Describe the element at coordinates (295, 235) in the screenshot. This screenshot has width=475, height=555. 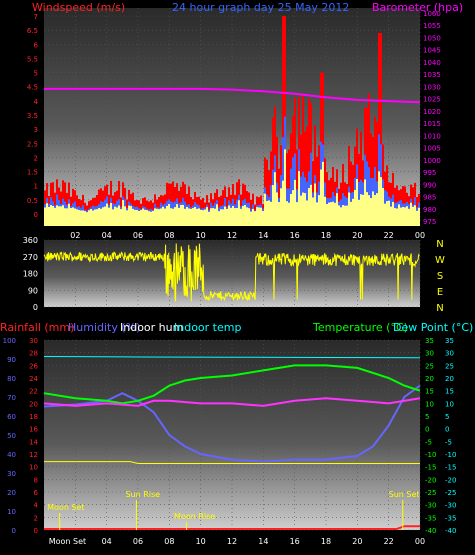
I see `time-tick-label: 16` at that location.